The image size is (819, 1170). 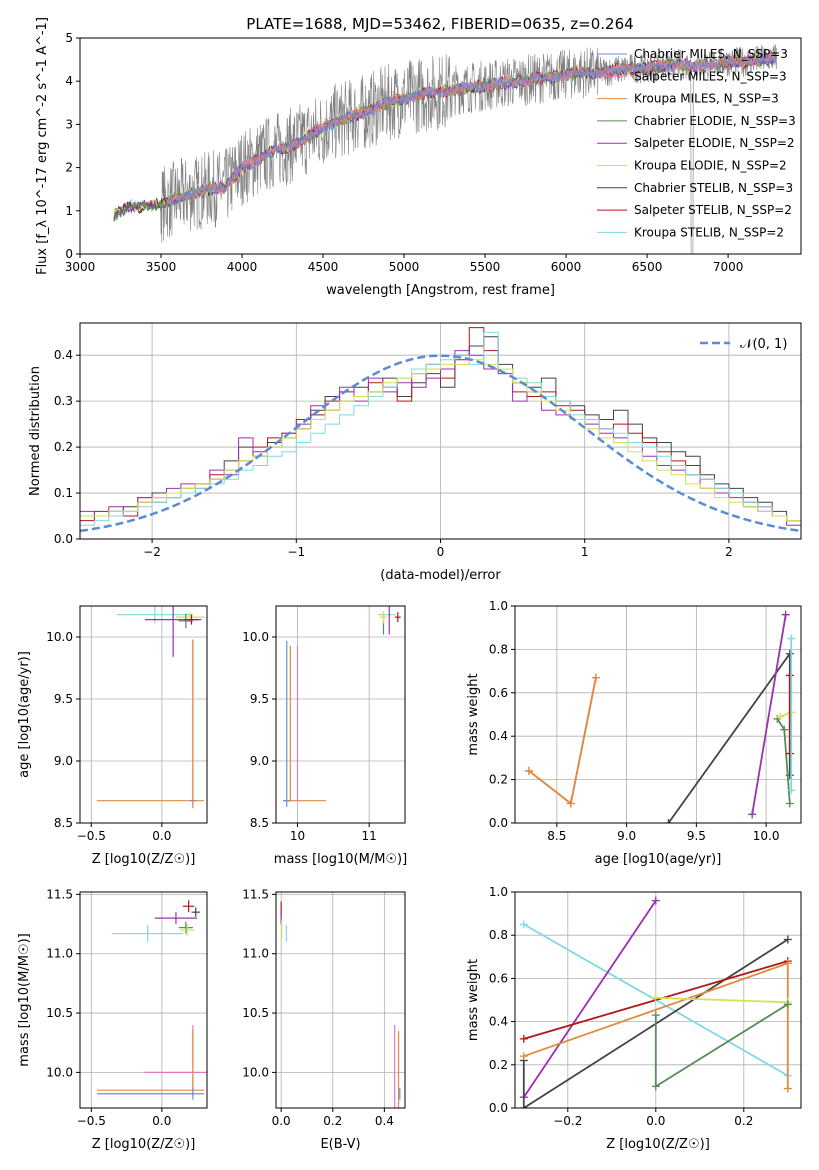 What do you see at coordinates (472, 130) in the screenshot?
I see `model-spectrum-line` at bounding box center [472, 130].